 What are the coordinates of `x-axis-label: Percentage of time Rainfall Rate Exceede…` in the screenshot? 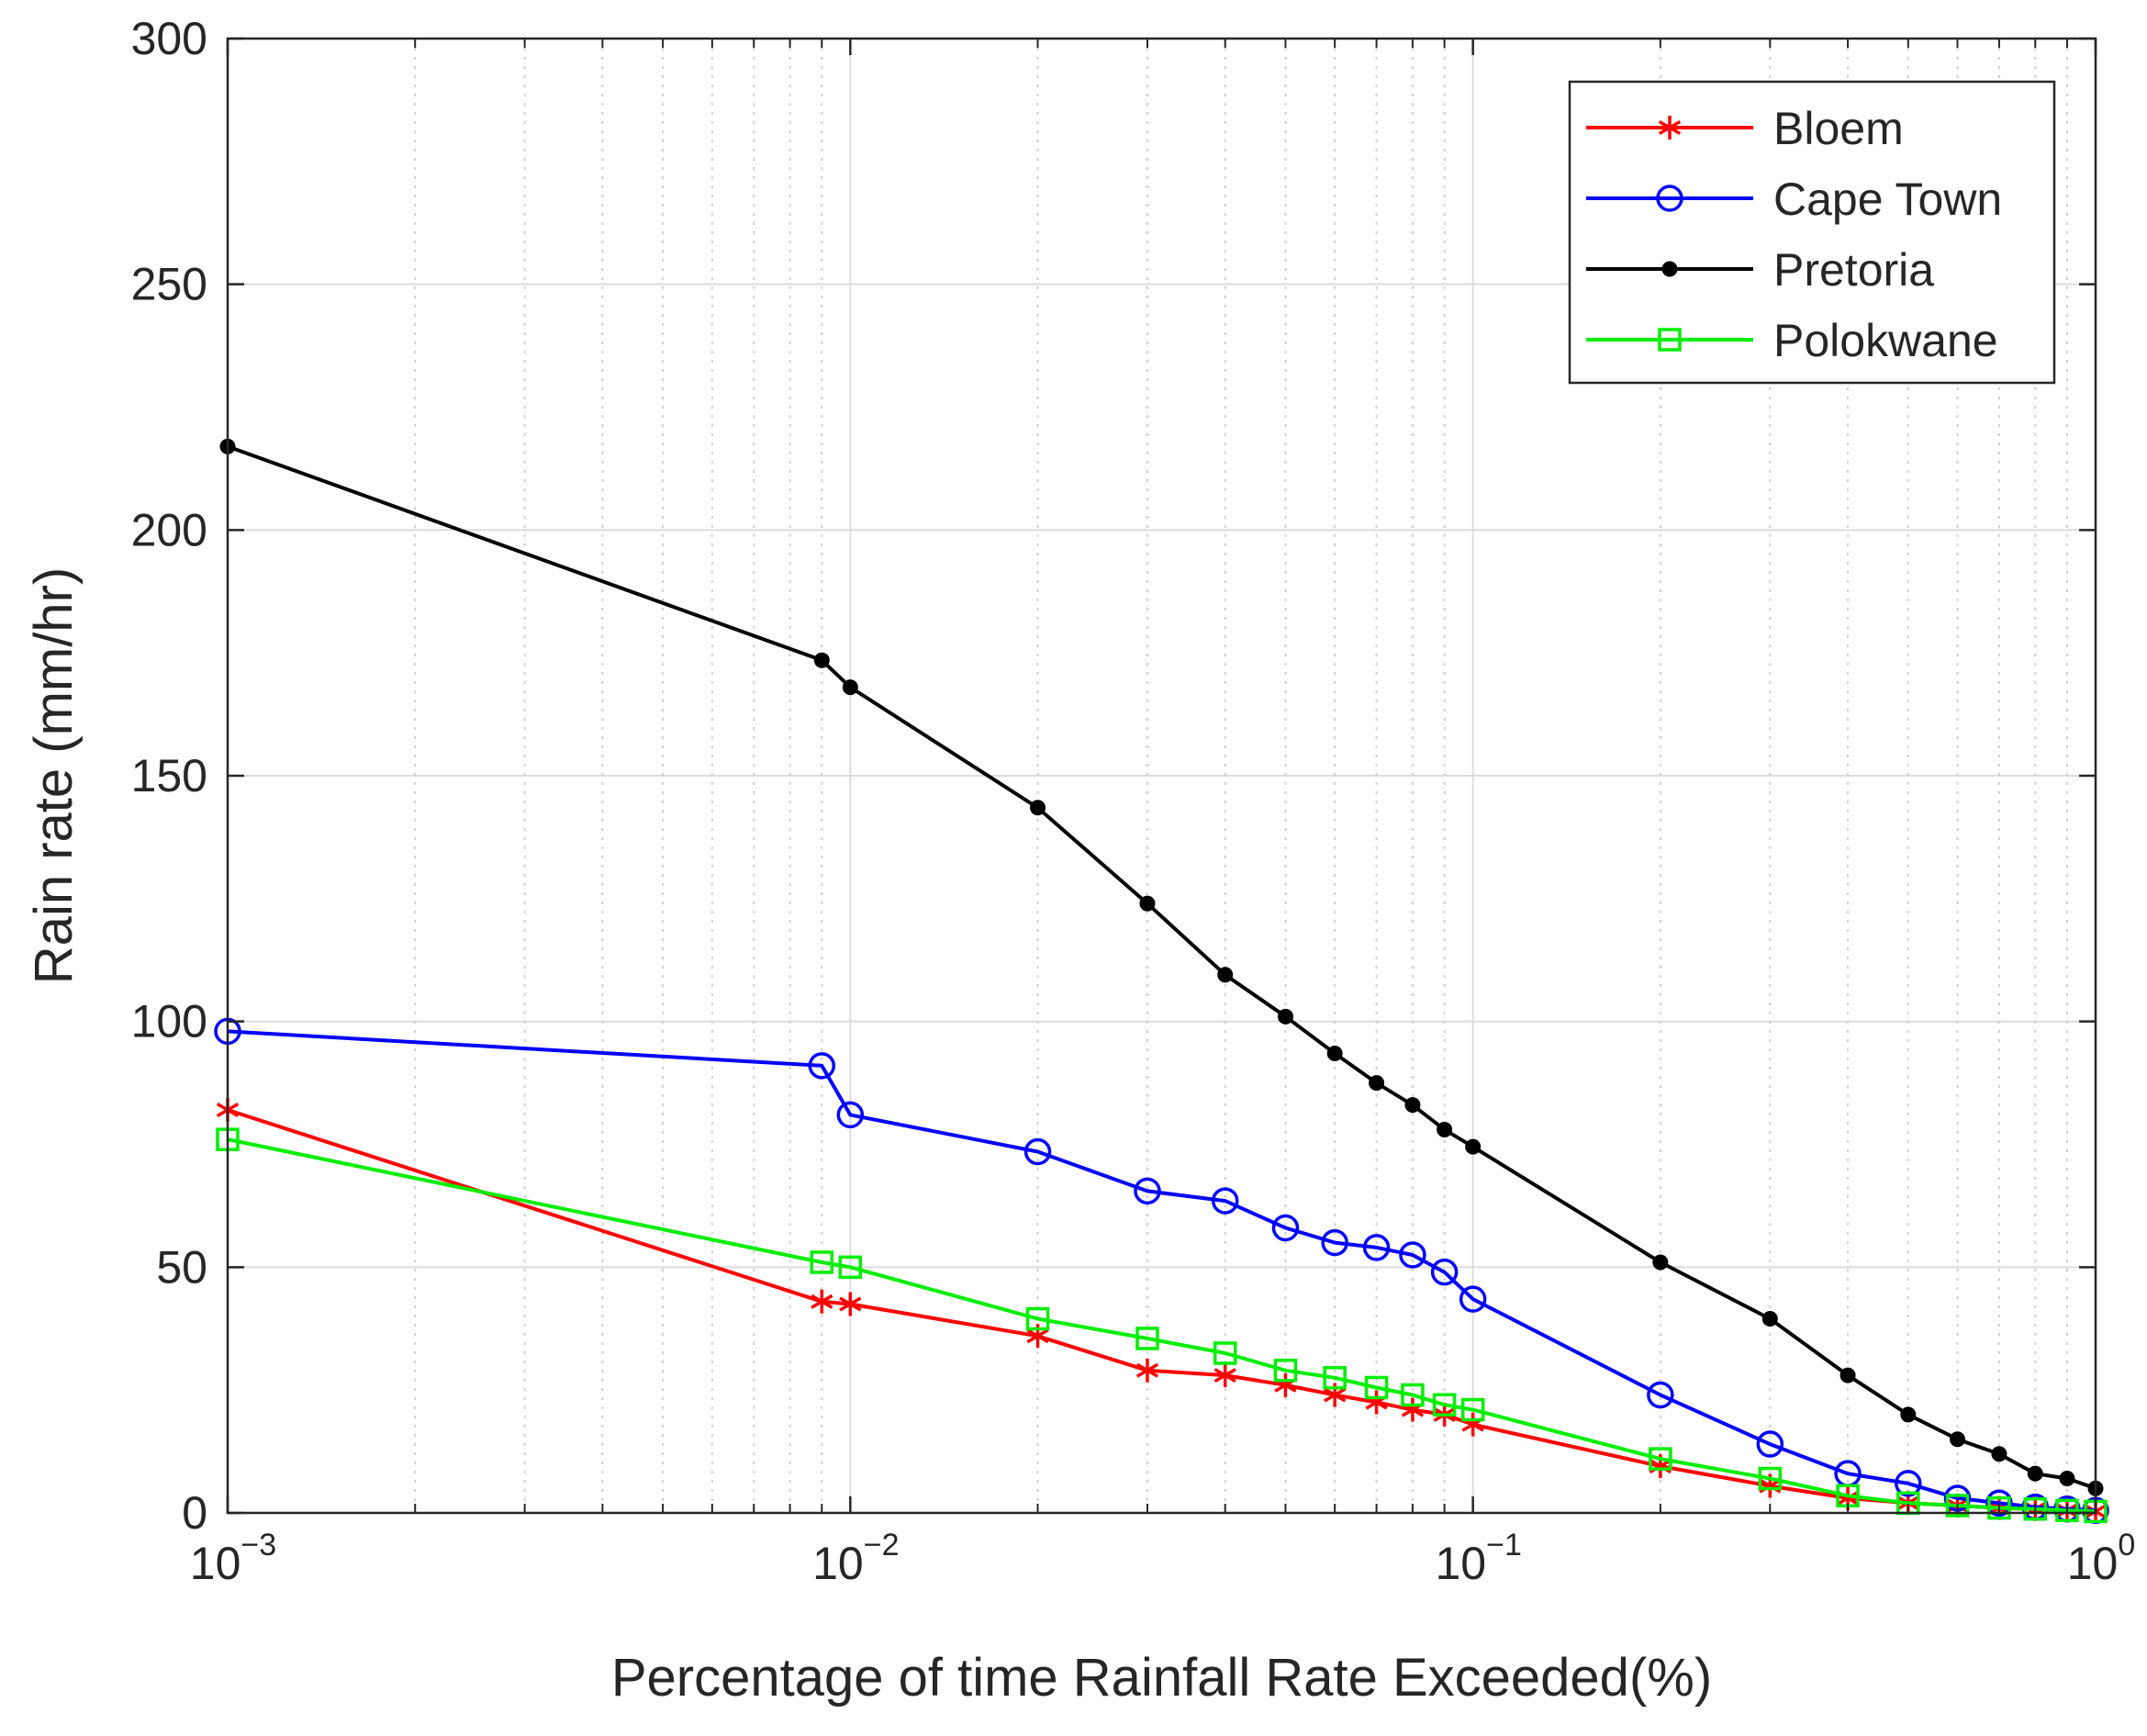 It's located at (1161, 1678).